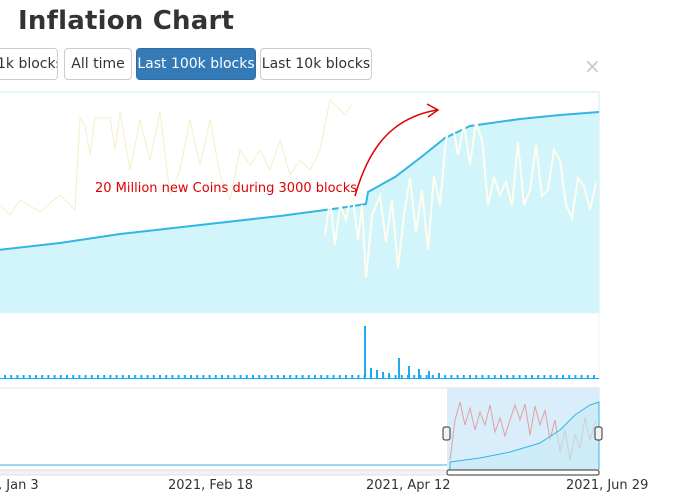  Describe the element at coordinates (211, 485) in the screenshot. I see `xaxis-label: 2021, Feb 18` at that location.